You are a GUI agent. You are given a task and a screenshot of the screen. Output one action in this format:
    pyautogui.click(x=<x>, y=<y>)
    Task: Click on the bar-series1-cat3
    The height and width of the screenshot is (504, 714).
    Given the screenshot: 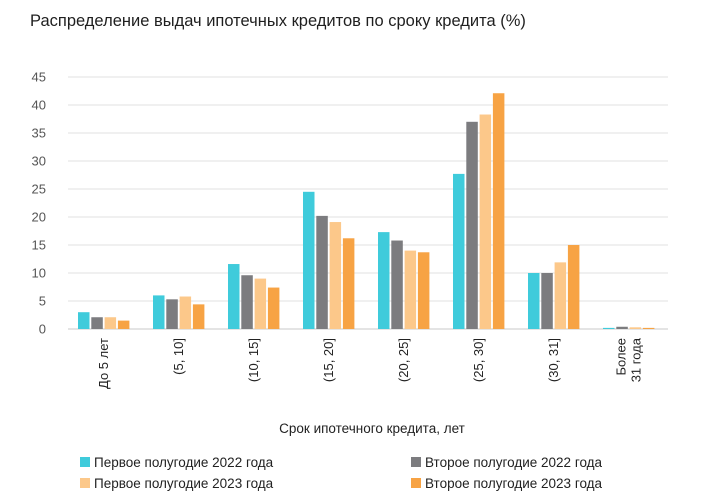 What is the action you would take?
    pyautogui.click(x=234, y=296)
    